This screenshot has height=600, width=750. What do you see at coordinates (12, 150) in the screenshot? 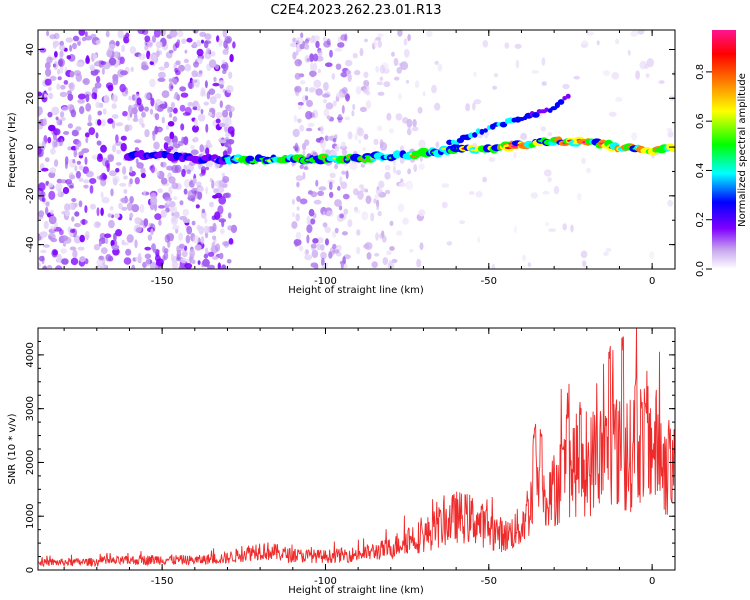
I see `spectrogram-ylabel: Frequency (Hz)` at bounding box center [12, 150].